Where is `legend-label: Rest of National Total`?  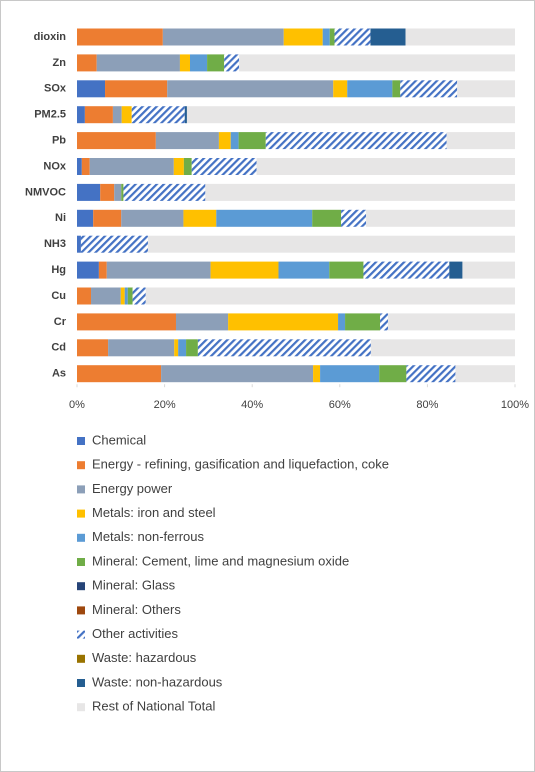 legend-label: Rest of National Total is located at coordinates (153, 706).